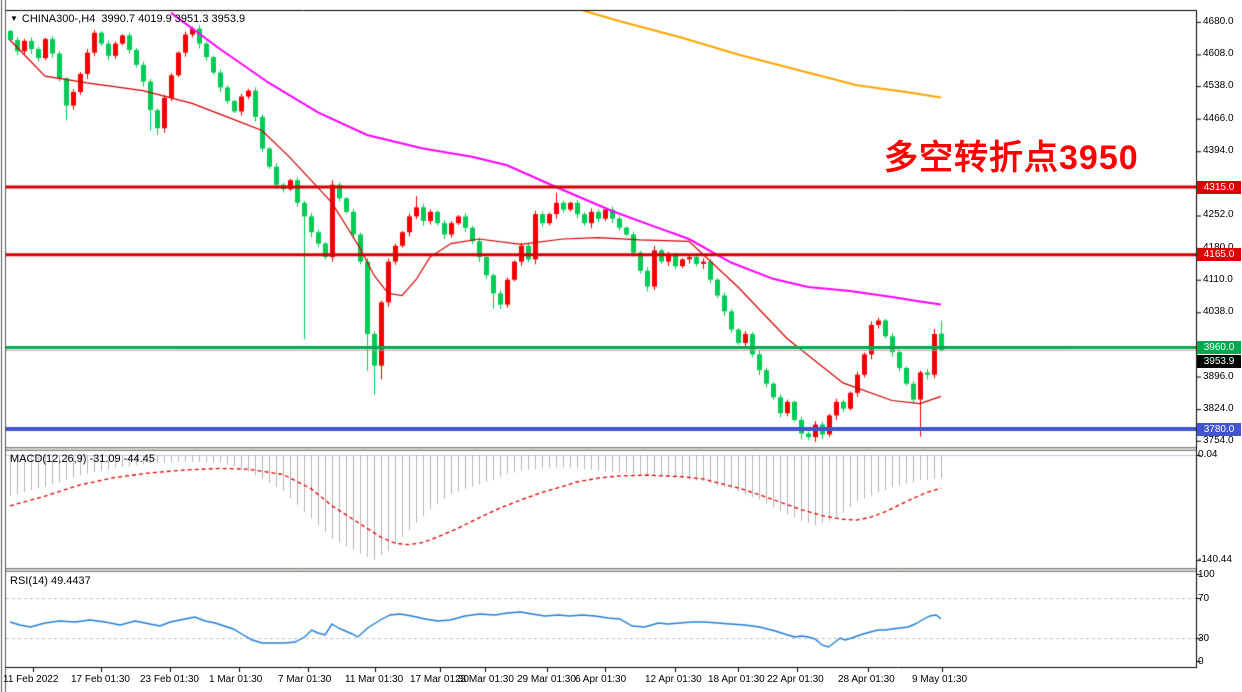 Image resolution: width=1242 pixels, height=692 pixels. What do you see at coordinates (1219, 429) in the screenshot?
I see `price-level-badge: 3780.0` at bounding box center [1219, 429].